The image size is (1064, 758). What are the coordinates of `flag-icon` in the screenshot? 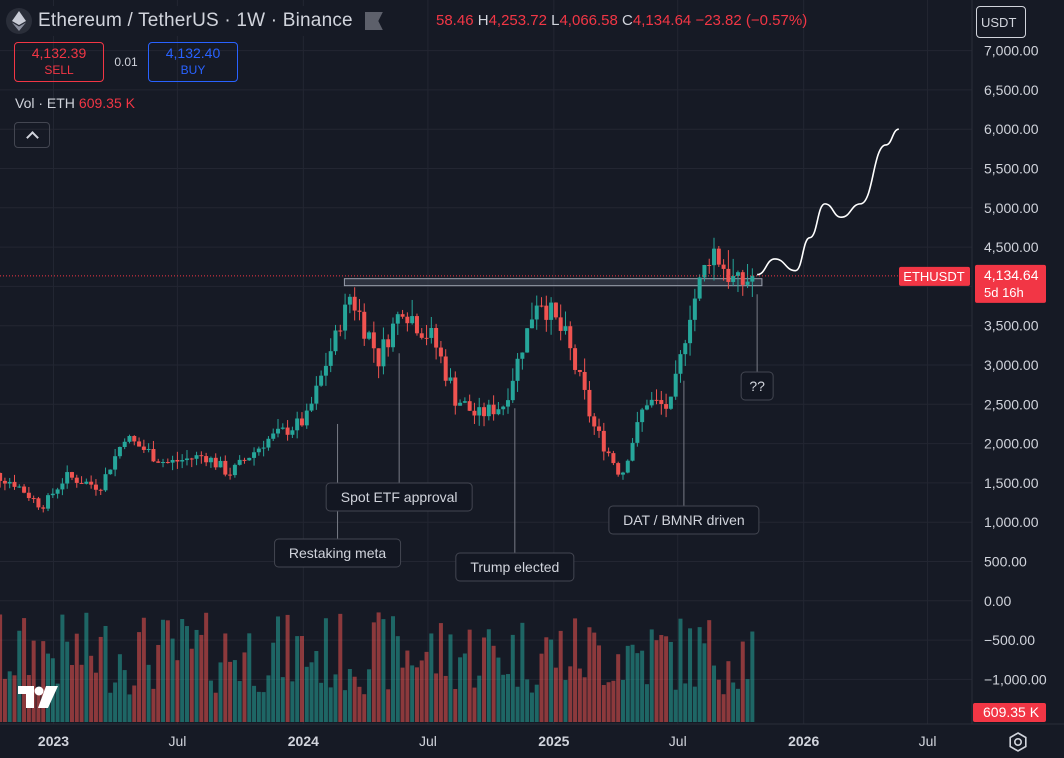 It's located at (373, 21).